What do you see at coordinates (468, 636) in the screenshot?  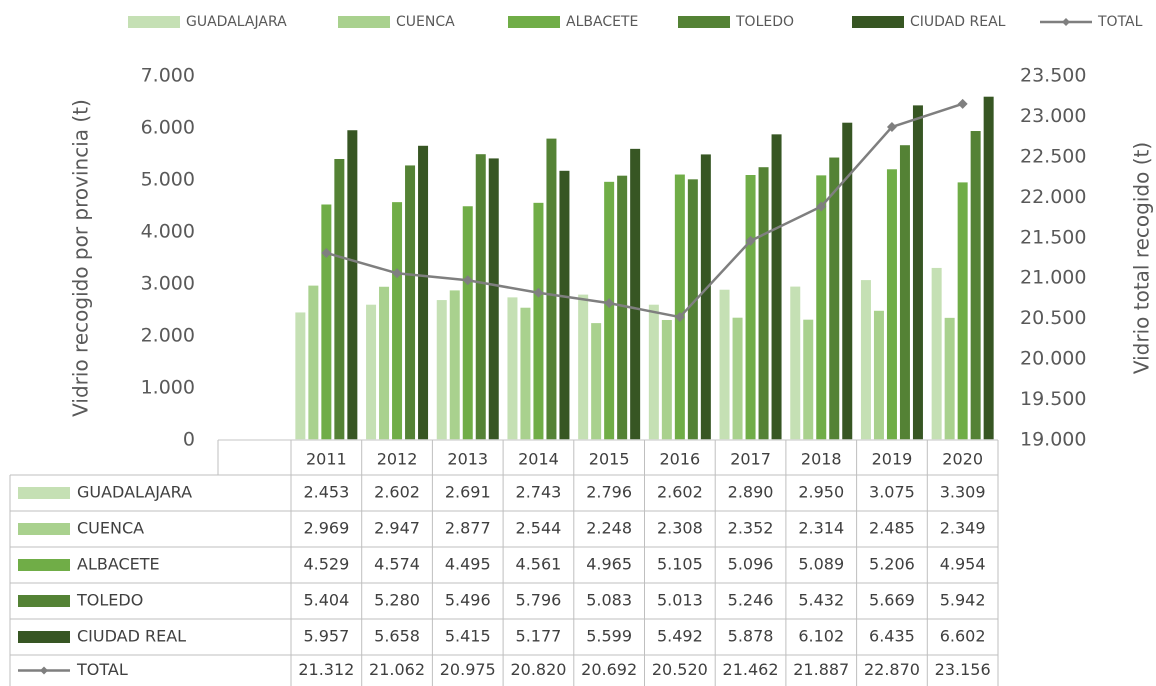 I see `table-cell: 5.415` at bounding box center [468, 636].